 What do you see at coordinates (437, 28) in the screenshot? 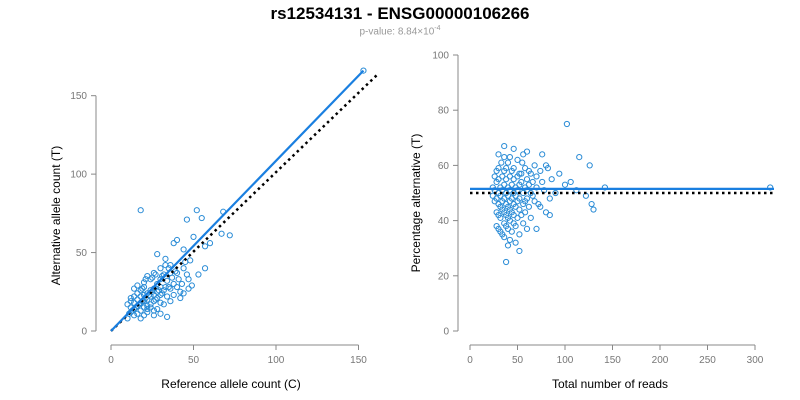
I see `subtitle-exponent: -4` at bounding box center [437, 28].